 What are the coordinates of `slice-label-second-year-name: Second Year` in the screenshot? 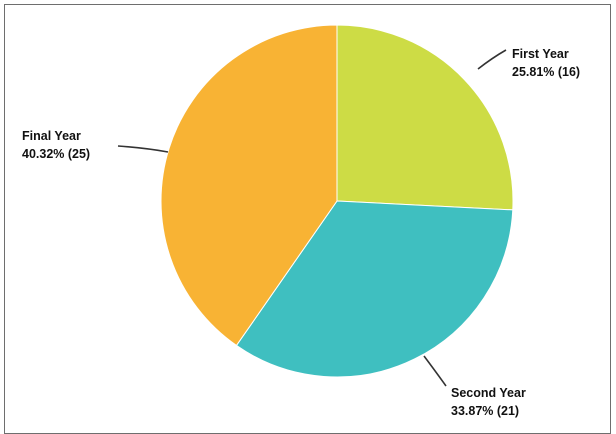 It's located at (488, 393).